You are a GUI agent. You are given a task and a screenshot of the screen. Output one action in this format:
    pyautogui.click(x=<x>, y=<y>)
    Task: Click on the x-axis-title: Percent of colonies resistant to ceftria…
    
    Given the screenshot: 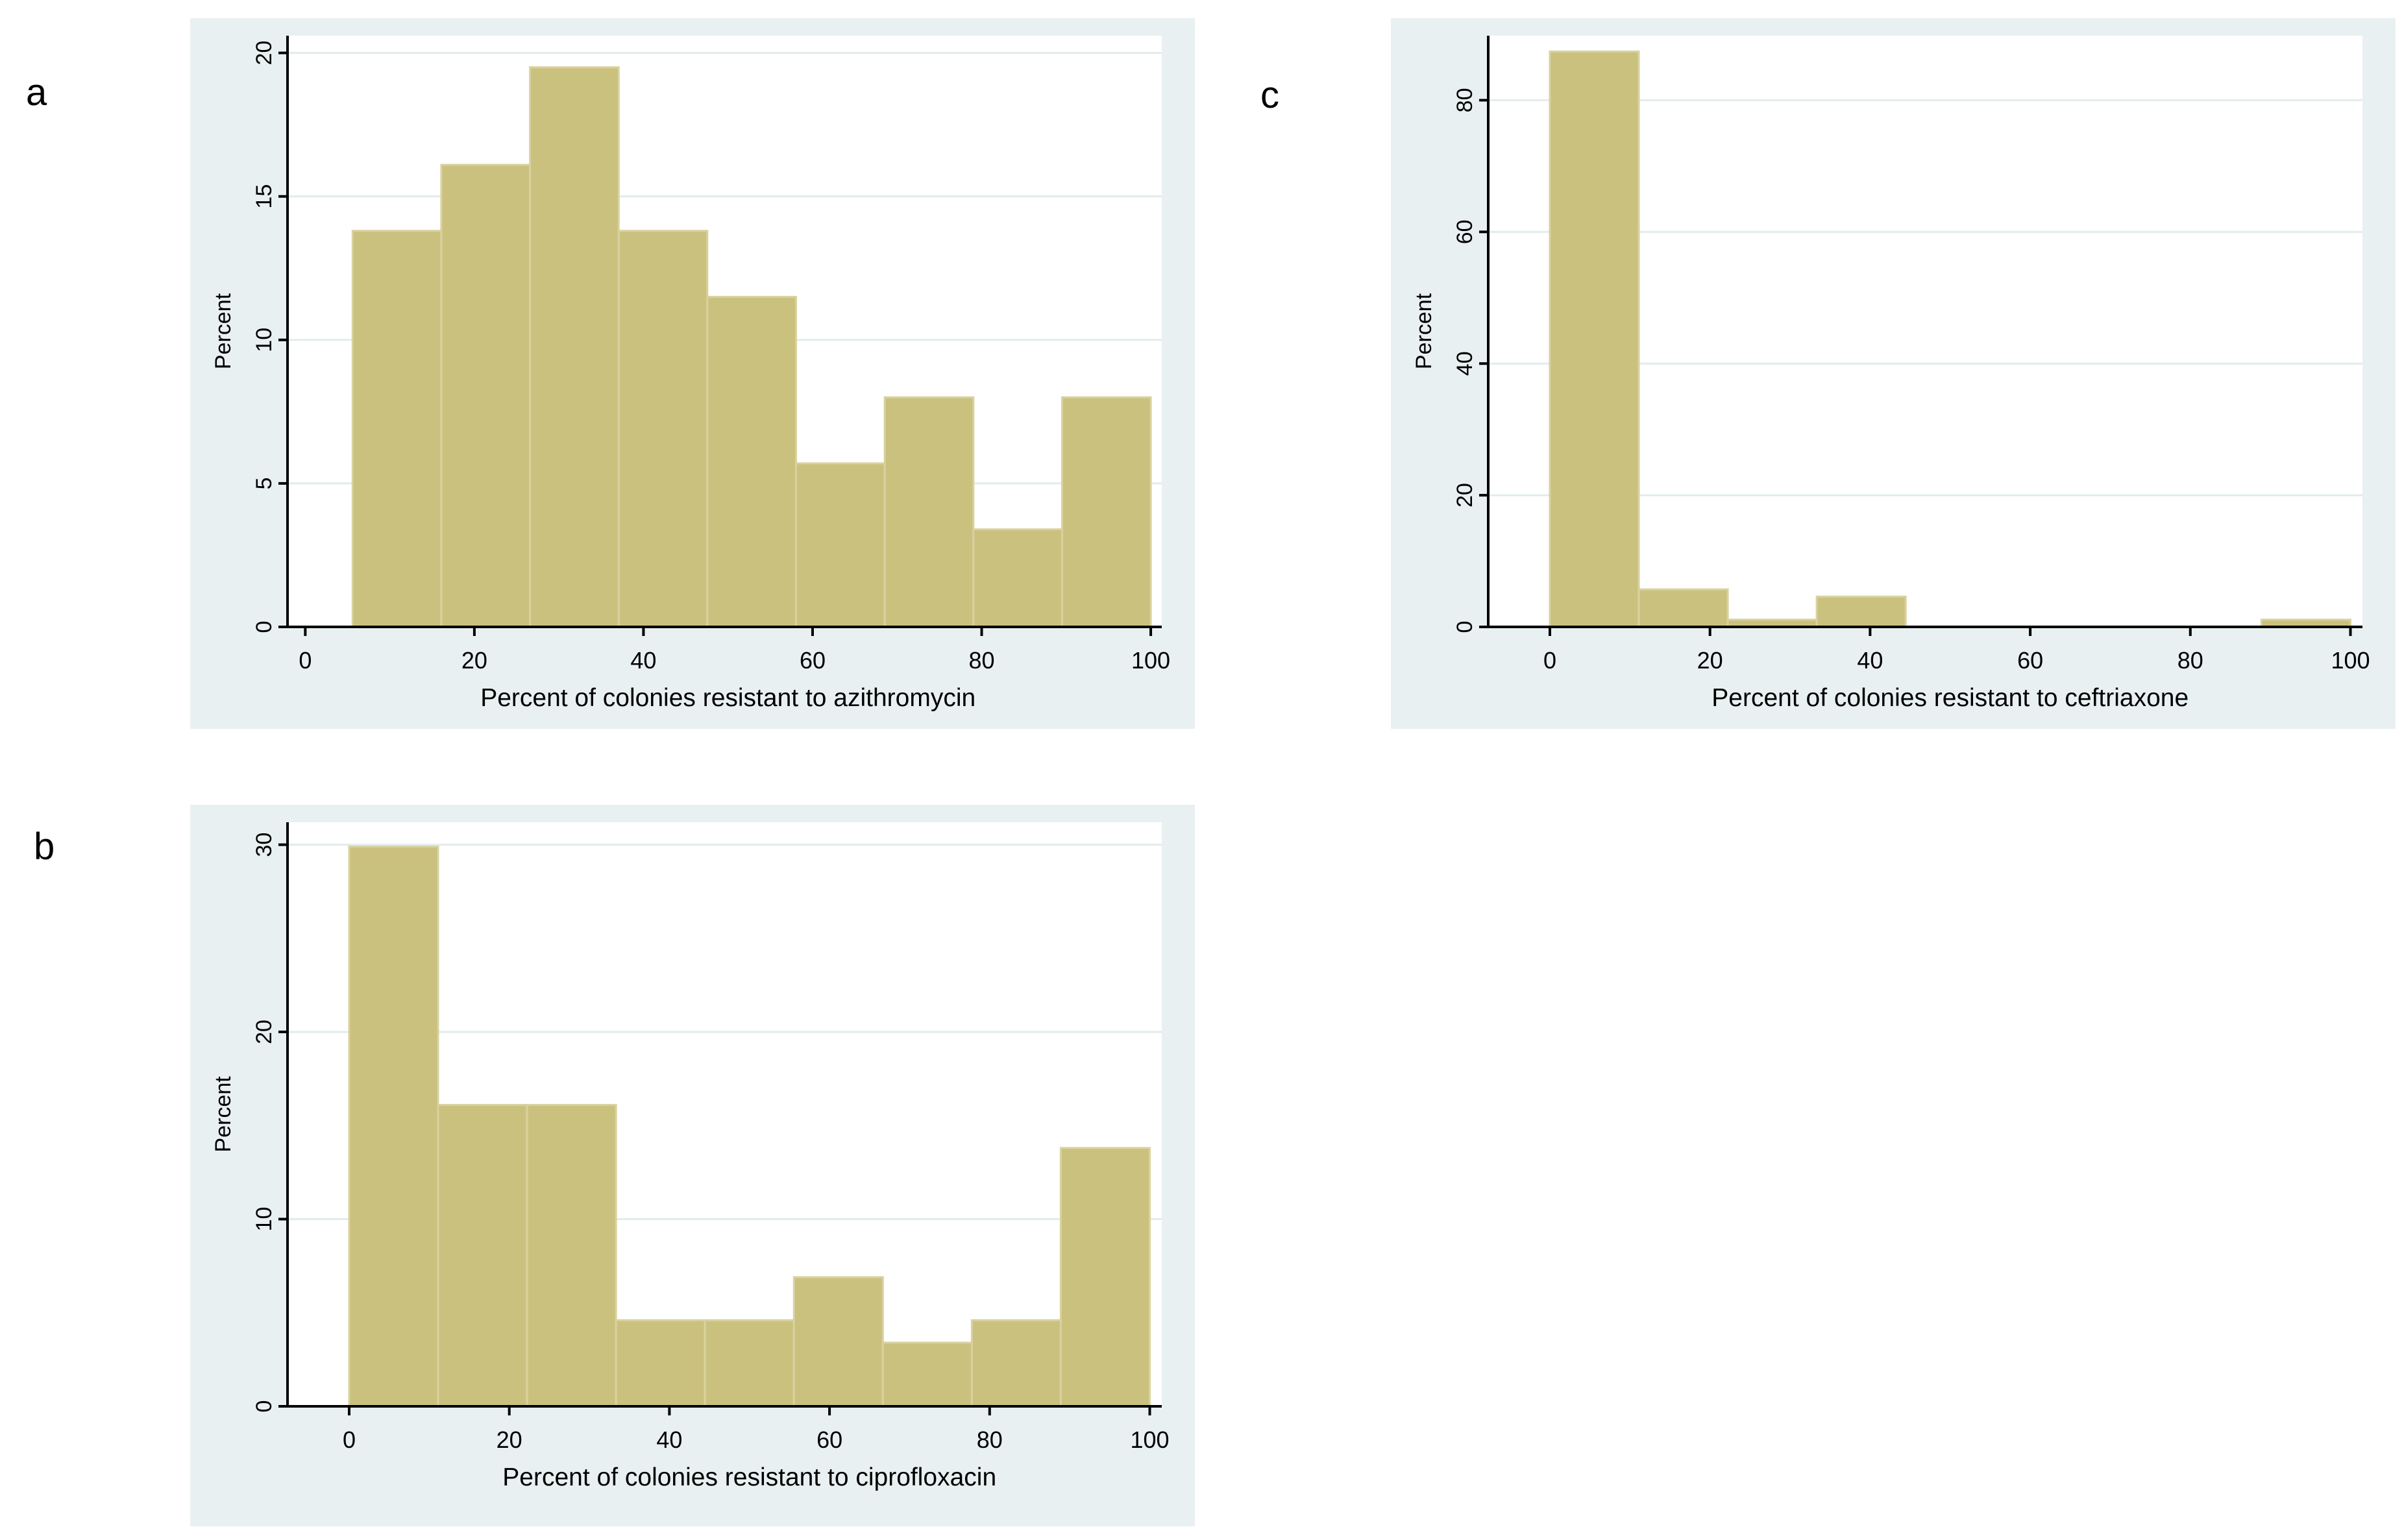 What is the action you would take?
    pyautogui.click(x=1950, y=698)
    